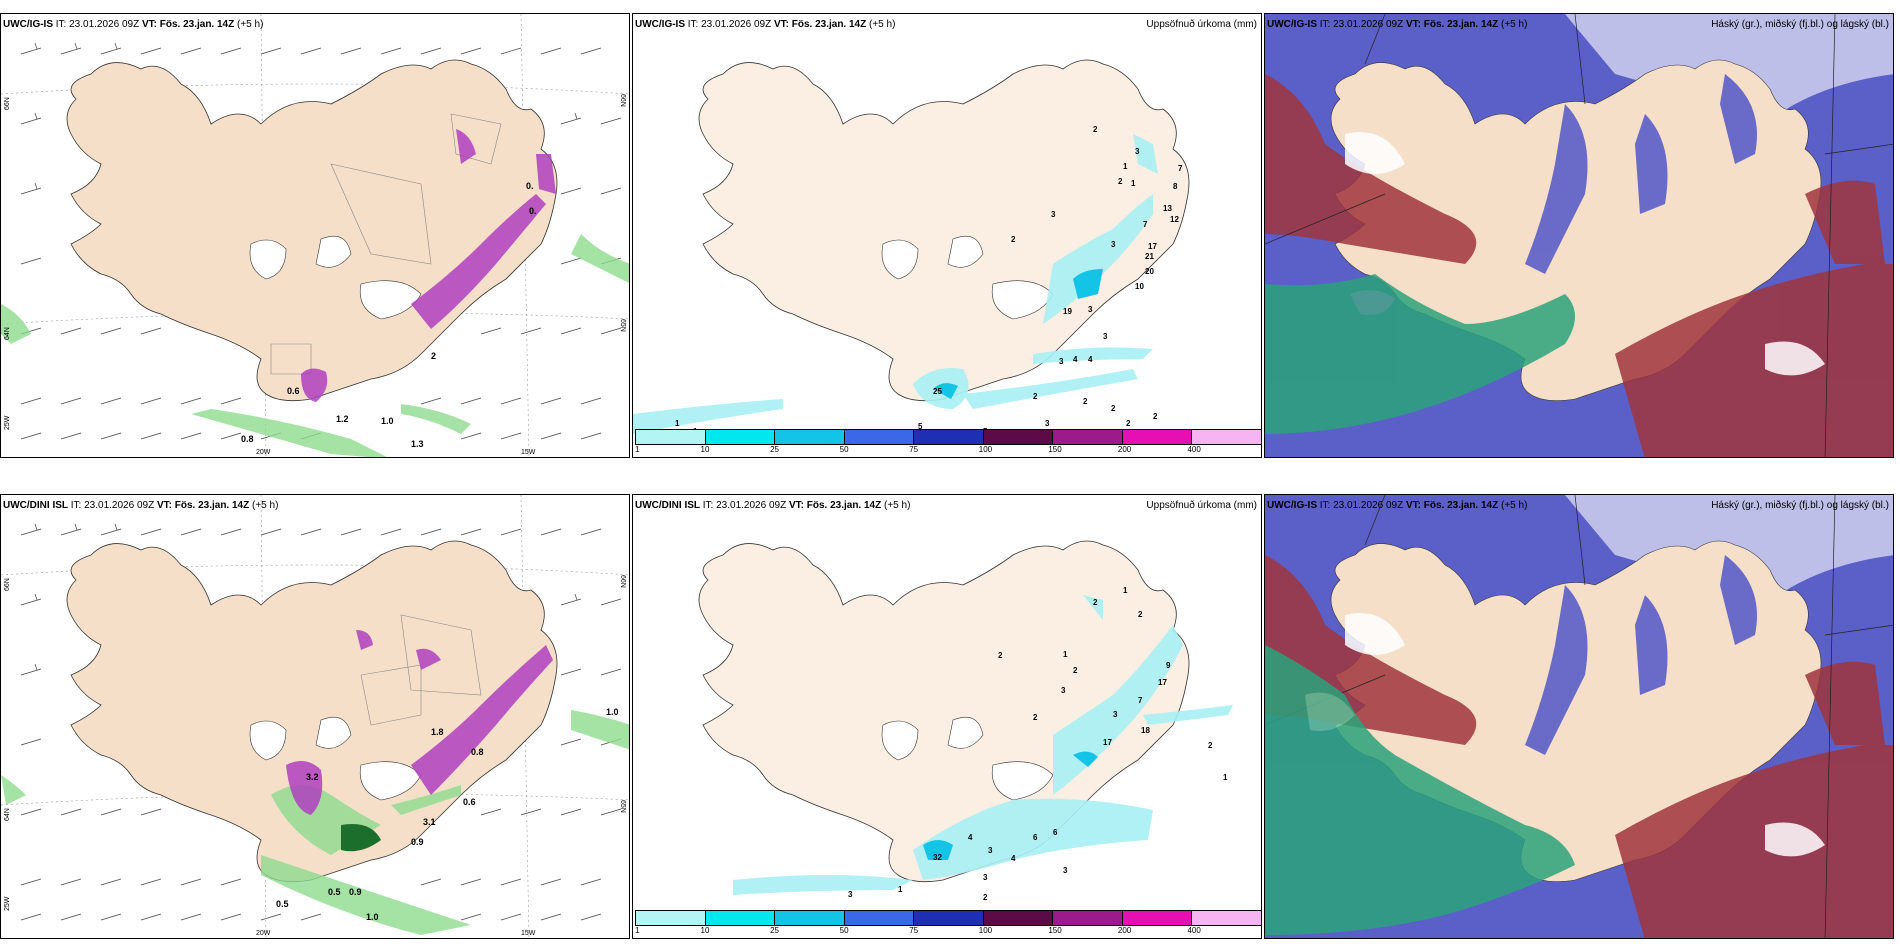 This screenshot has height=950, width=1900. Describe the element at coordinates (1140, 700) in the screenshot. I see `precip-label: 7` at that location.